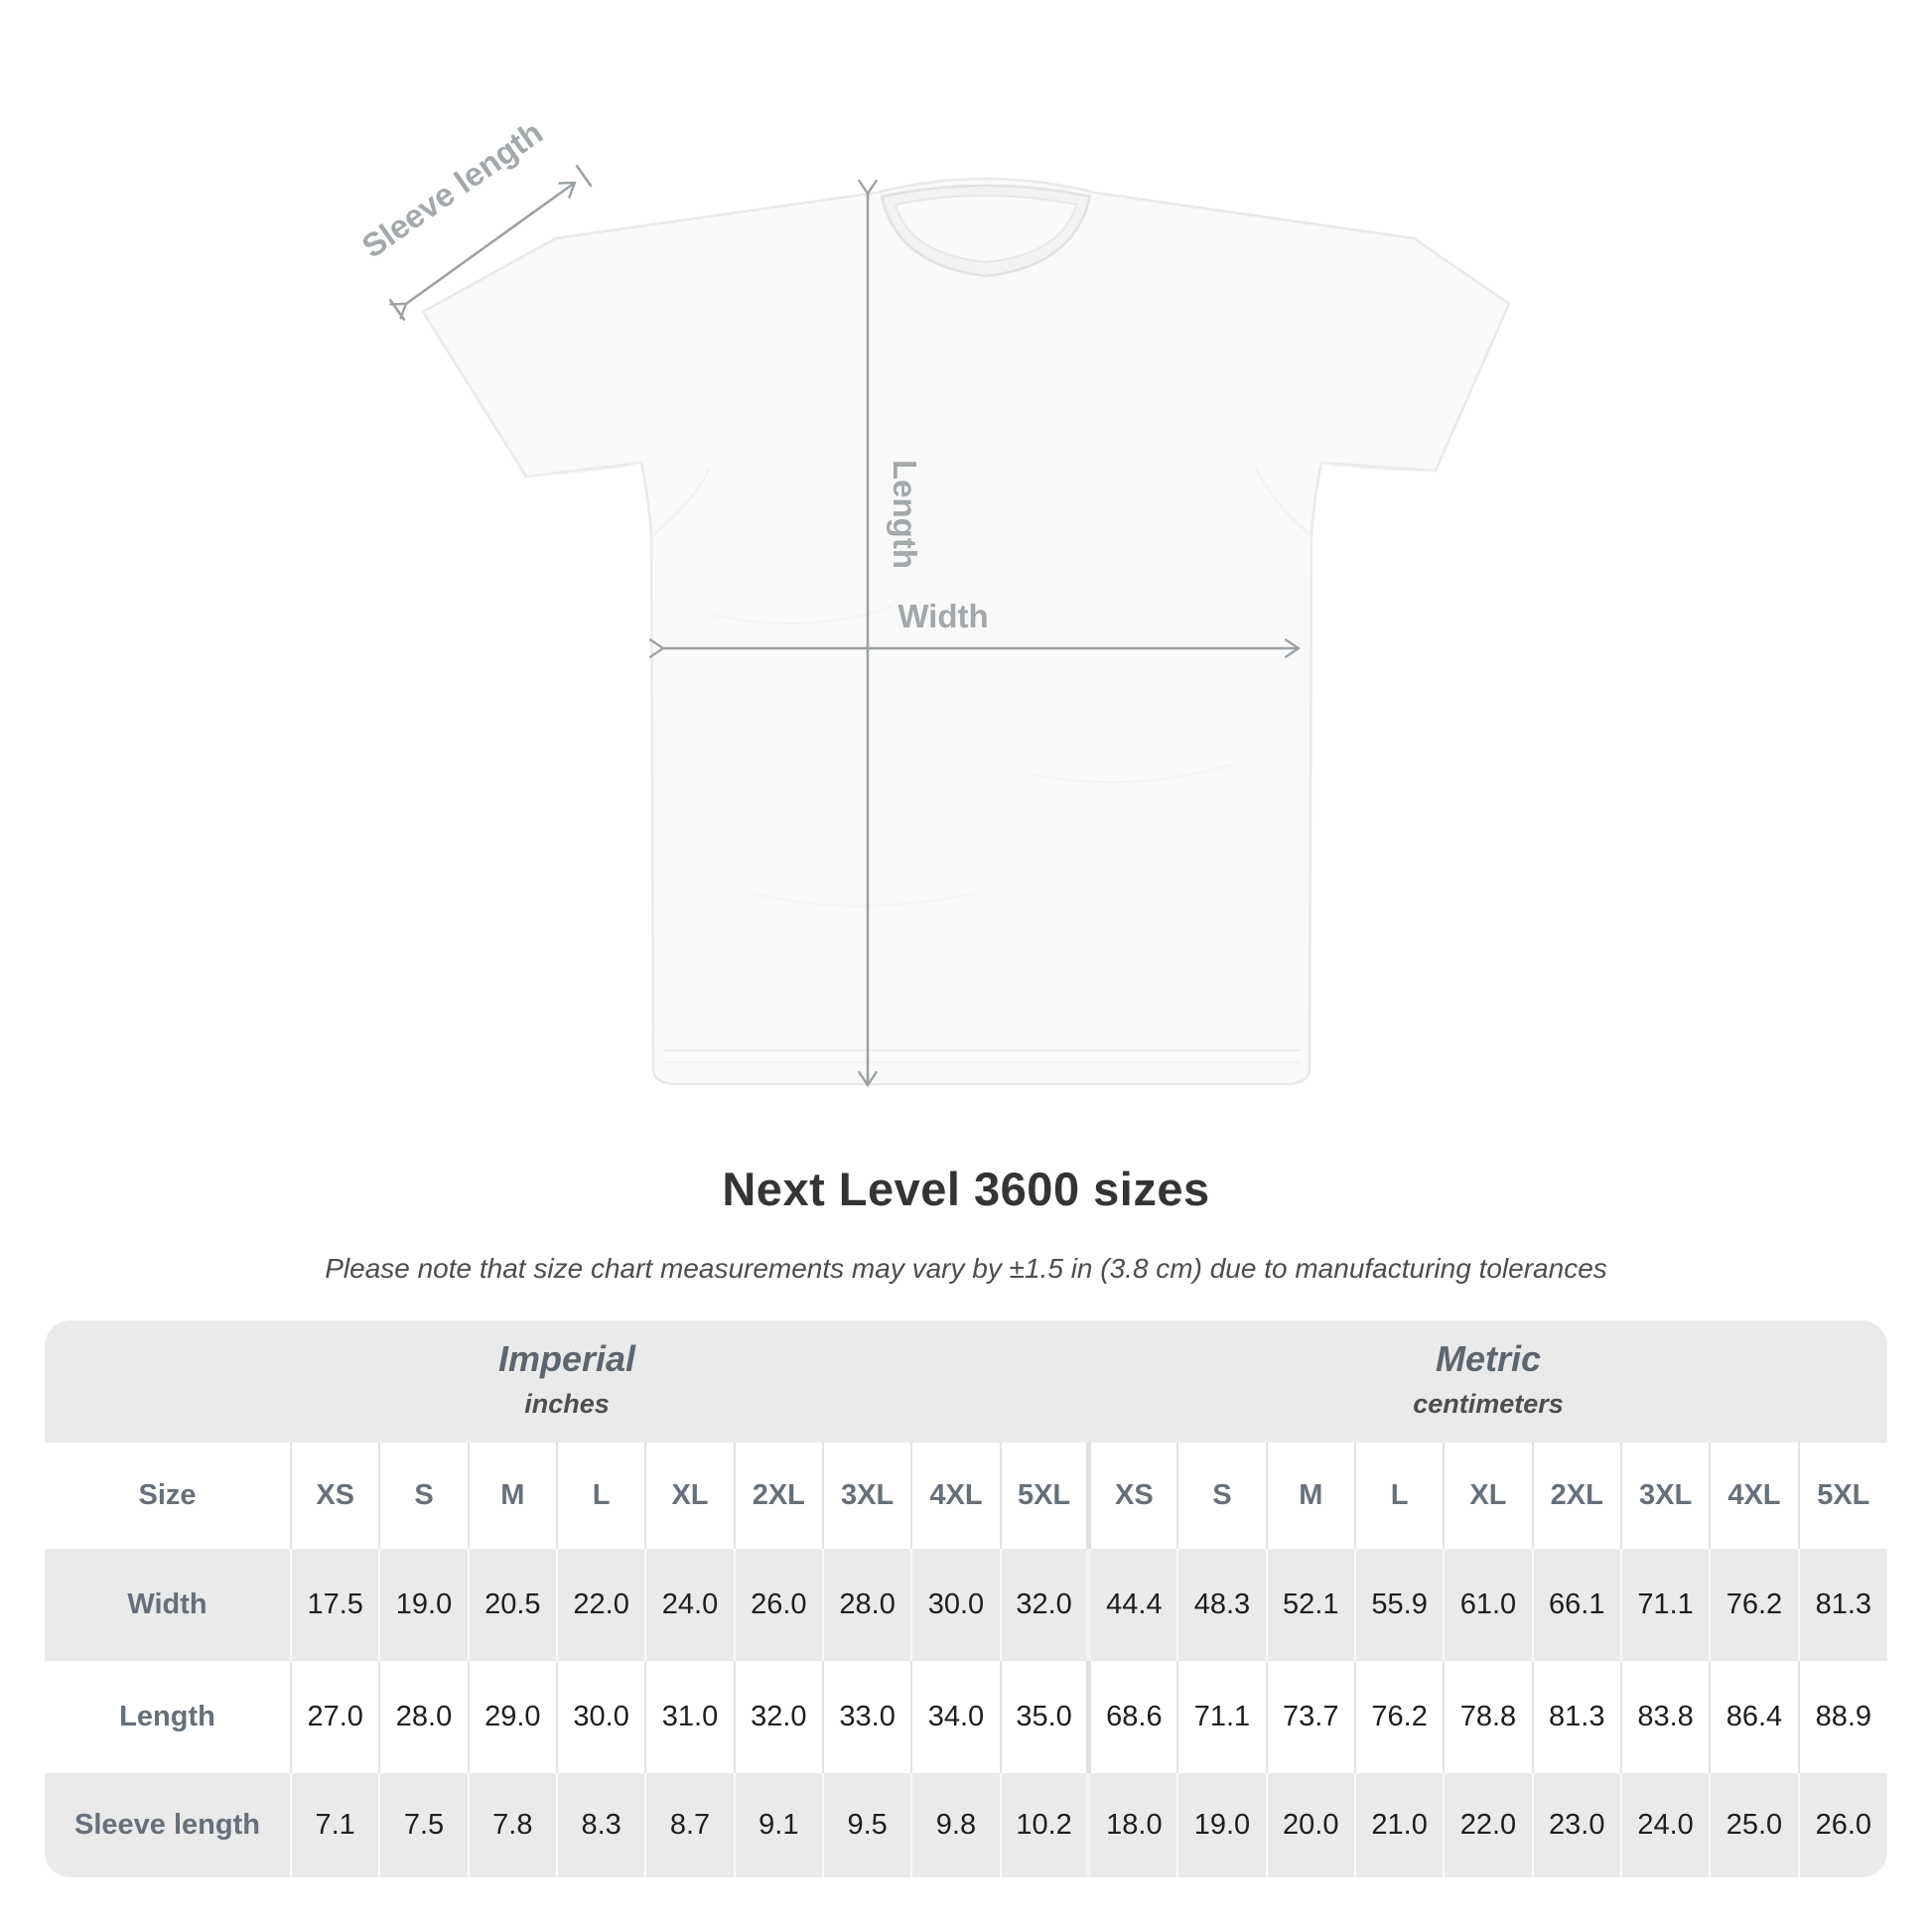 Image resolution: width=1932 pixels, height=1932 pixels. I want to click on measurement-cell: 48.3, so click(1221, 1605).